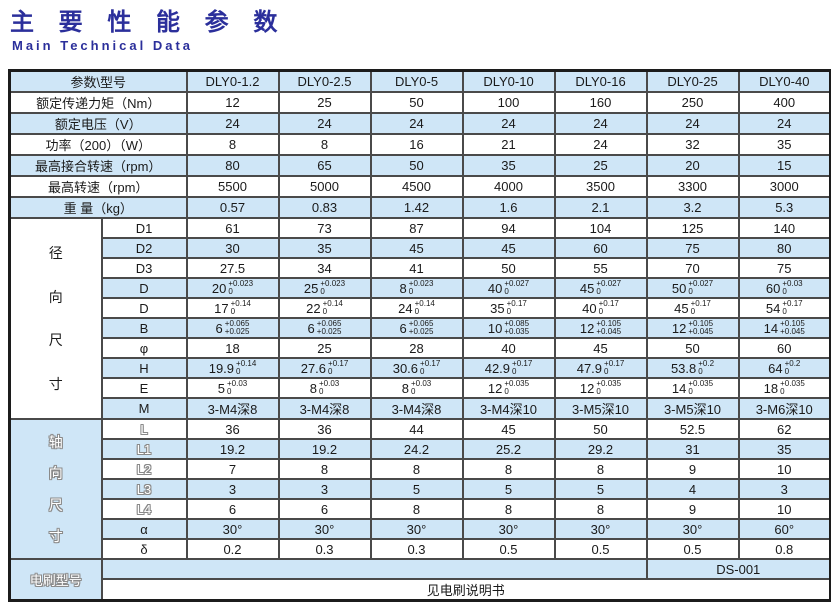 This screenshot has height=612, width=831. What do you see at coordinates (600, 489) in the screenshot?
I see `cell: 5` at bounding box center [600, 489].